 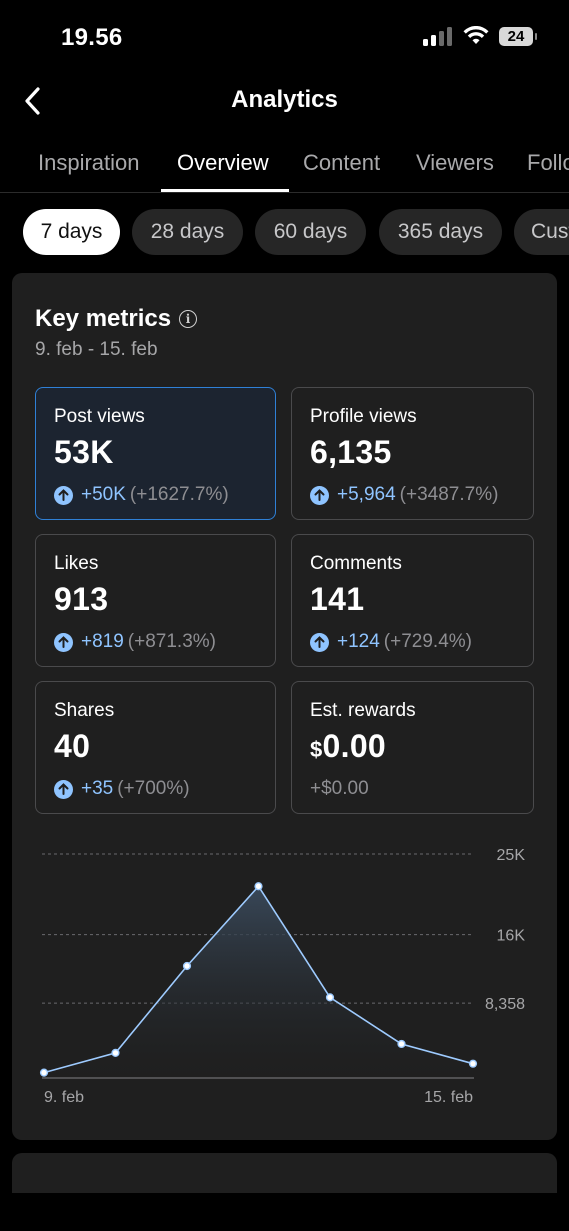 What do you see at coordinates (310, 232) in the screenshot?
I see `chip-60-days: 60 days` at bounding box center [310, 232].